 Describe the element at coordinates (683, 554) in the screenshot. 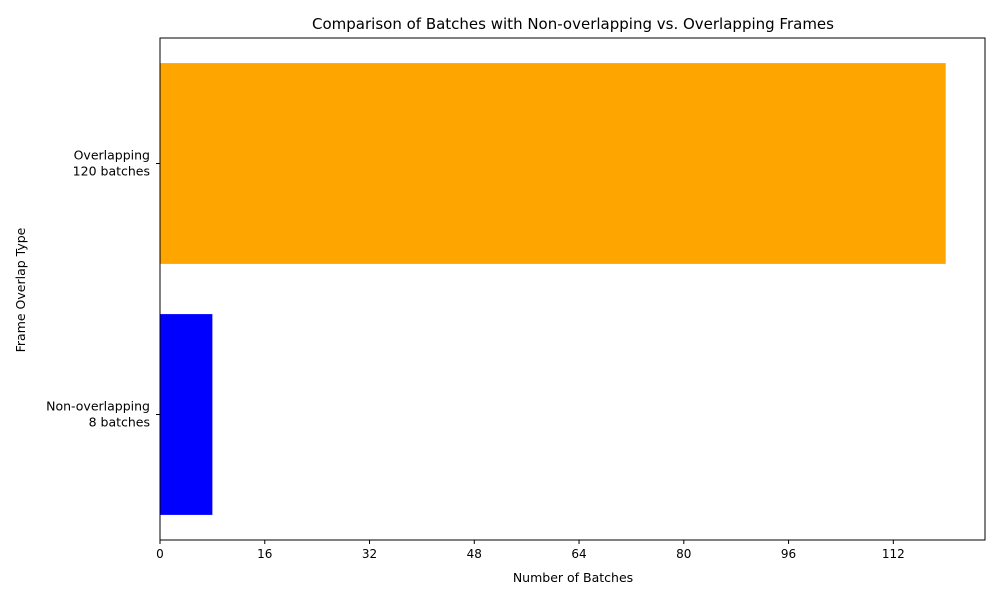

I see `x-tick-label: 80` at that location.